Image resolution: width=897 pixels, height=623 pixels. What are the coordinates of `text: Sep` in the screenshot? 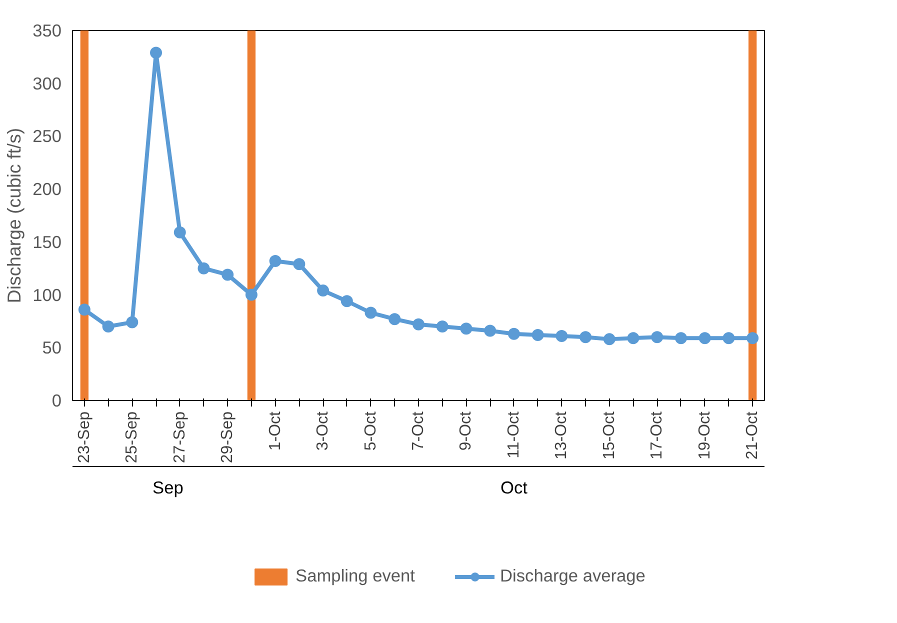 It's located at (168, 488).